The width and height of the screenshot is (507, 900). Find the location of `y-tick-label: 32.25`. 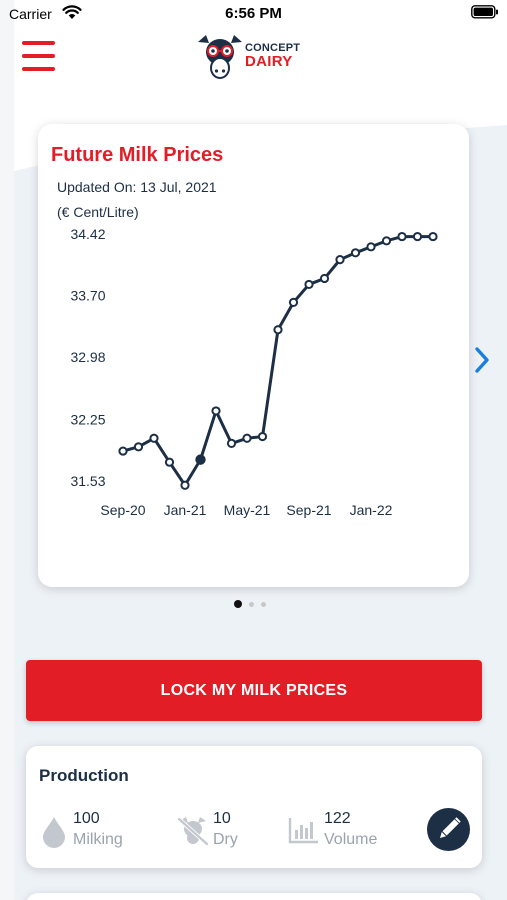

y-tick-label: 32.25 is located at coordinates (87, 419).